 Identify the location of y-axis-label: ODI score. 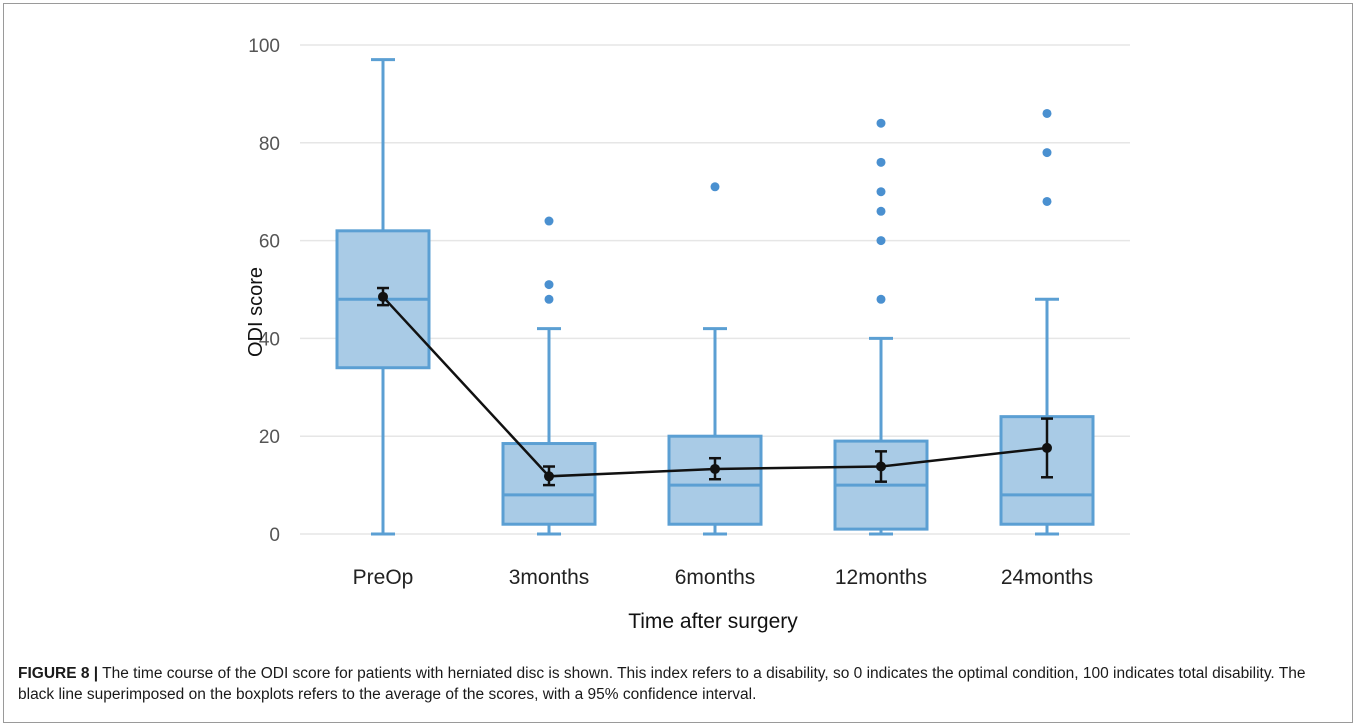
(256, 312).